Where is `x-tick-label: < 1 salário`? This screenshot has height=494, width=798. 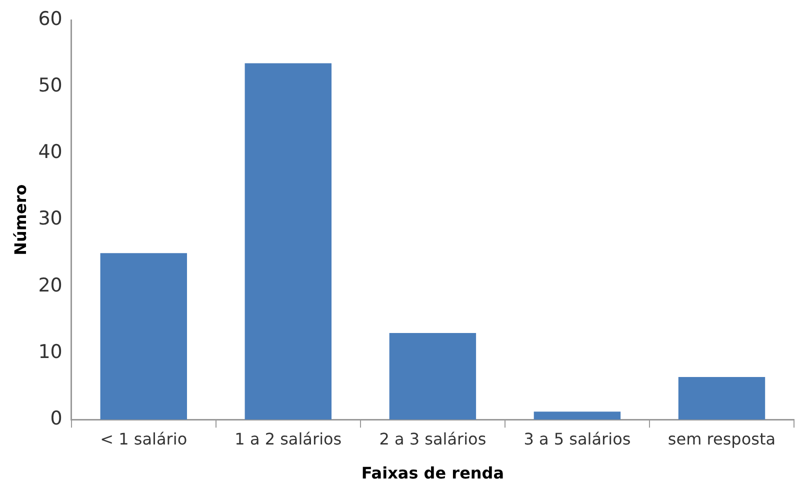
x-tick-label: < 1 salário is located at coordinates (144, 438).